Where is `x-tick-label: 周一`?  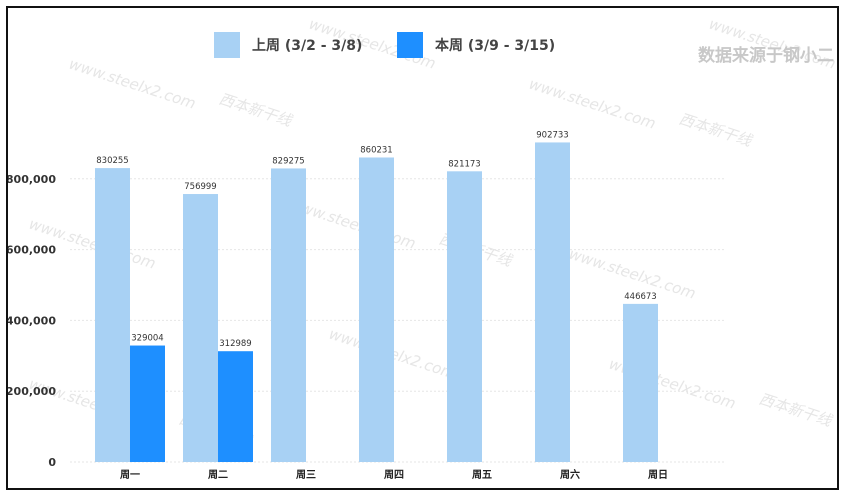 x-tick-label: 周一 is located at coordinates (130, 475).